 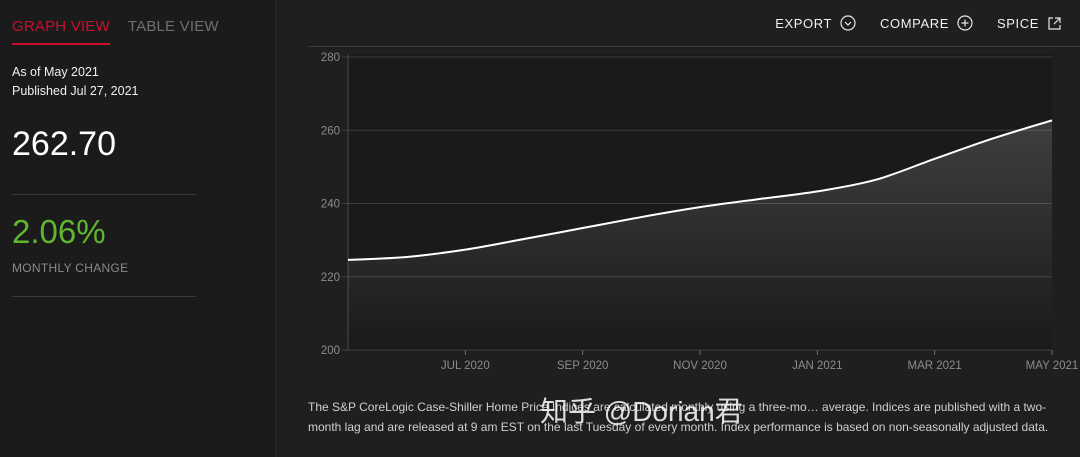 What do you see at coordinates (1052, 366) in the screenshot?
I see `x-tick-label: MAY 2021` at bounding box center [1052, 366].